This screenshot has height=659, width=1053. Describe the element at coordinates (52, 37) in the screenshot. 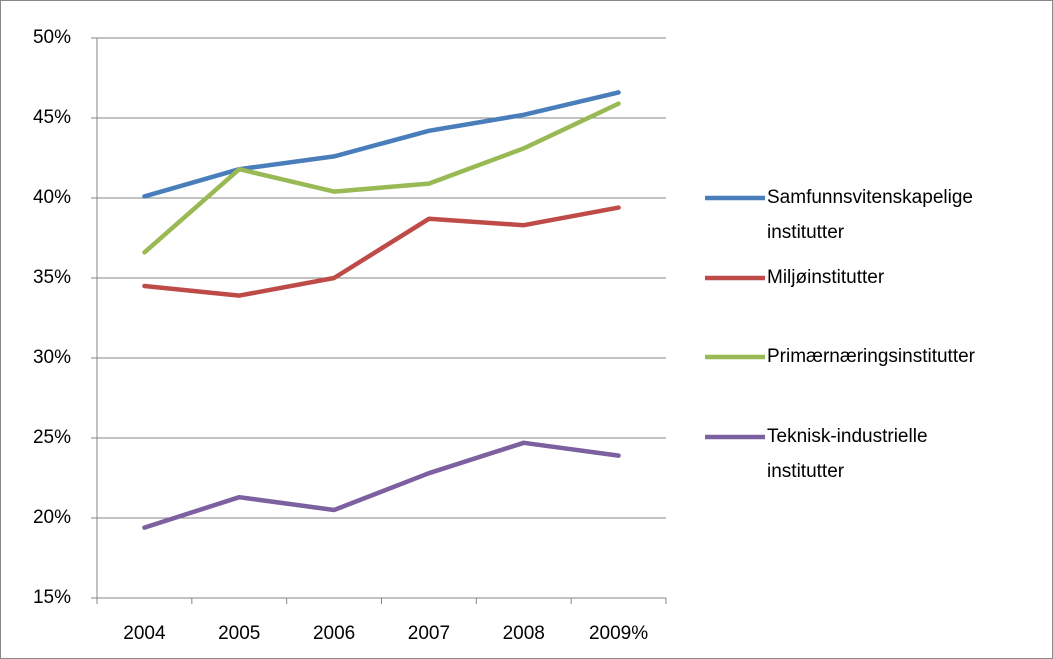

I see `y-tick-label: 50%` at that location.